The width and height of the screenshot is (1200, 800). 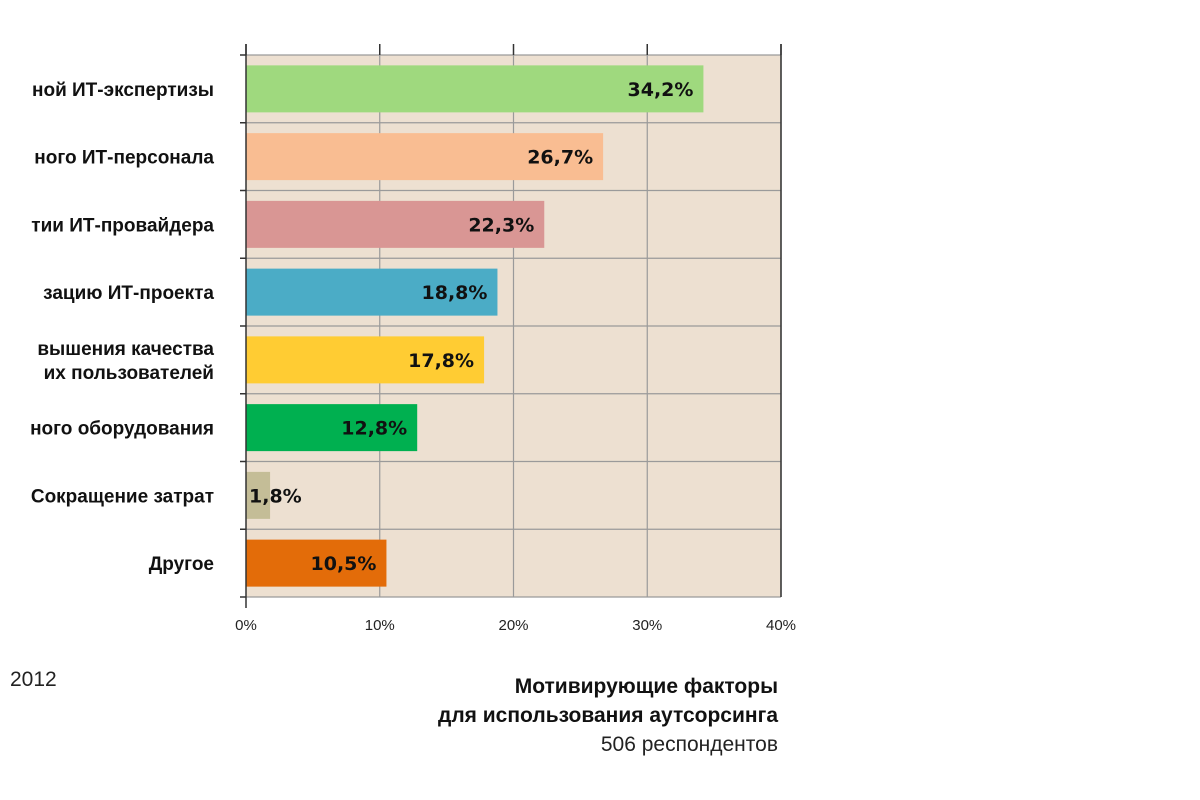 I want to click on tick-labels: 0% 10% 20% 30% 40%, so click(x=515, y=625).